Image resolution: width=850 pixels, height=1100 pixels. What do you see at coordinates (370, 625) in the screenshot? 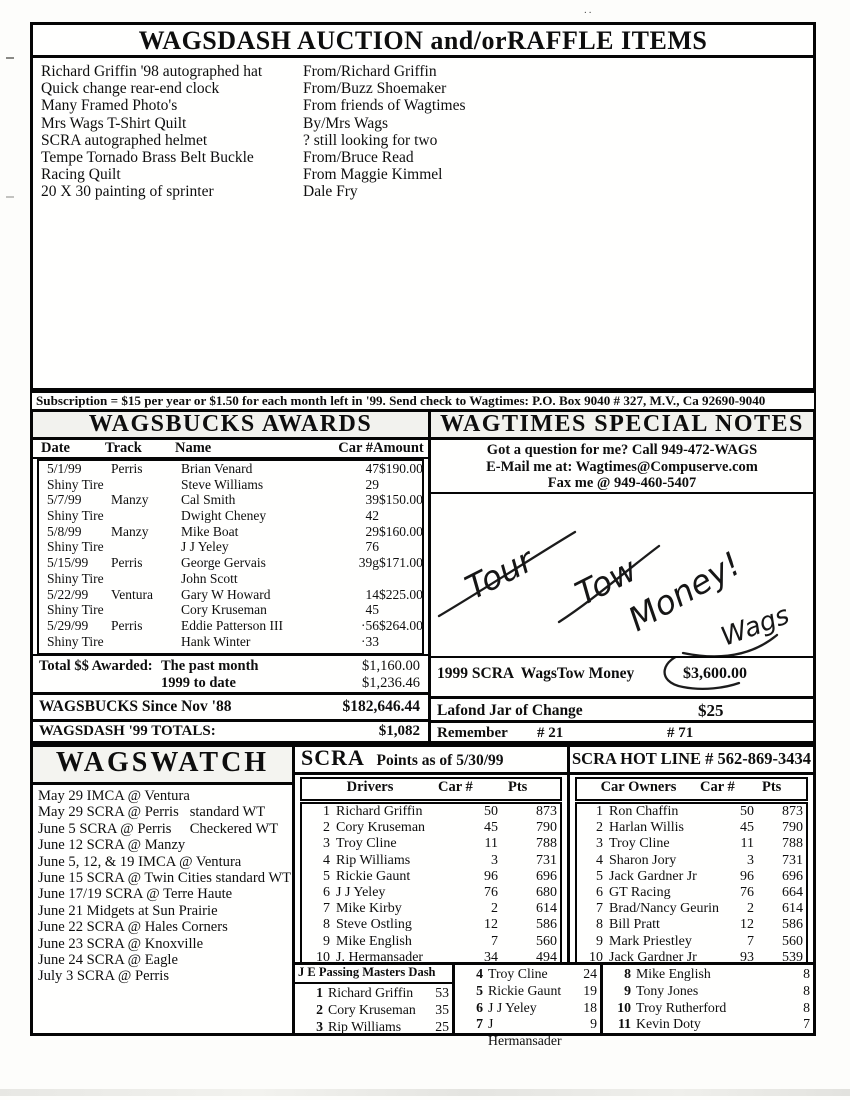
I see `cell-car-number: ·56` at bounding box center [370, 625].